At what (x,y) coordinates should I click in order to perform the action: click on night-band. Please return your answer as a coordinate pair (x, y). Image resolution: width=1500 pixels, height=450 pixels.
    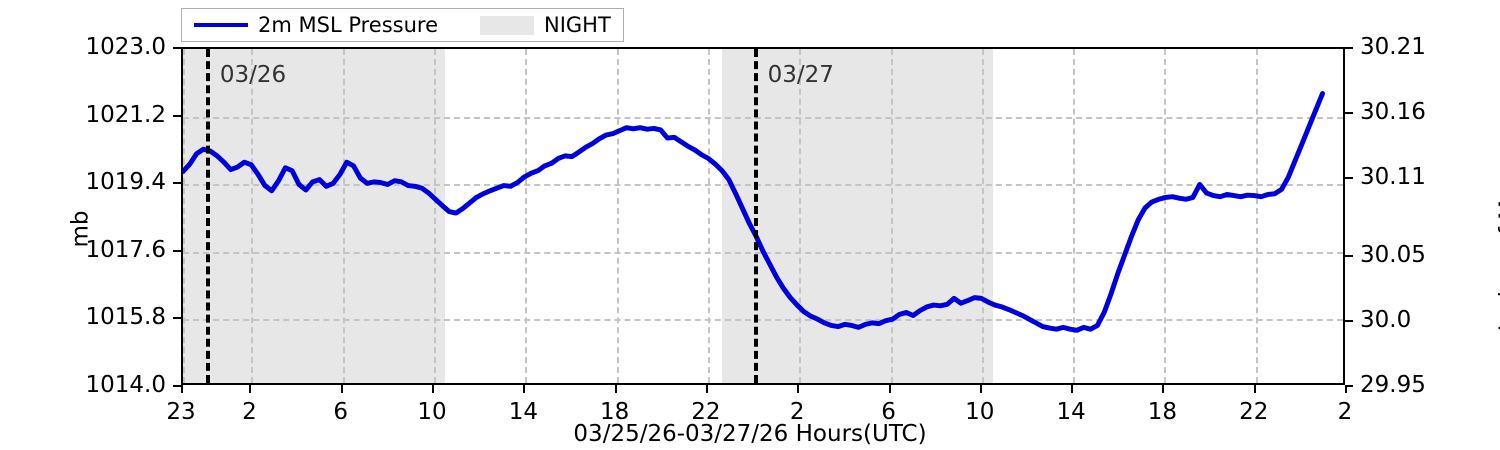
    Looking at the image, I should click on (314, 216).